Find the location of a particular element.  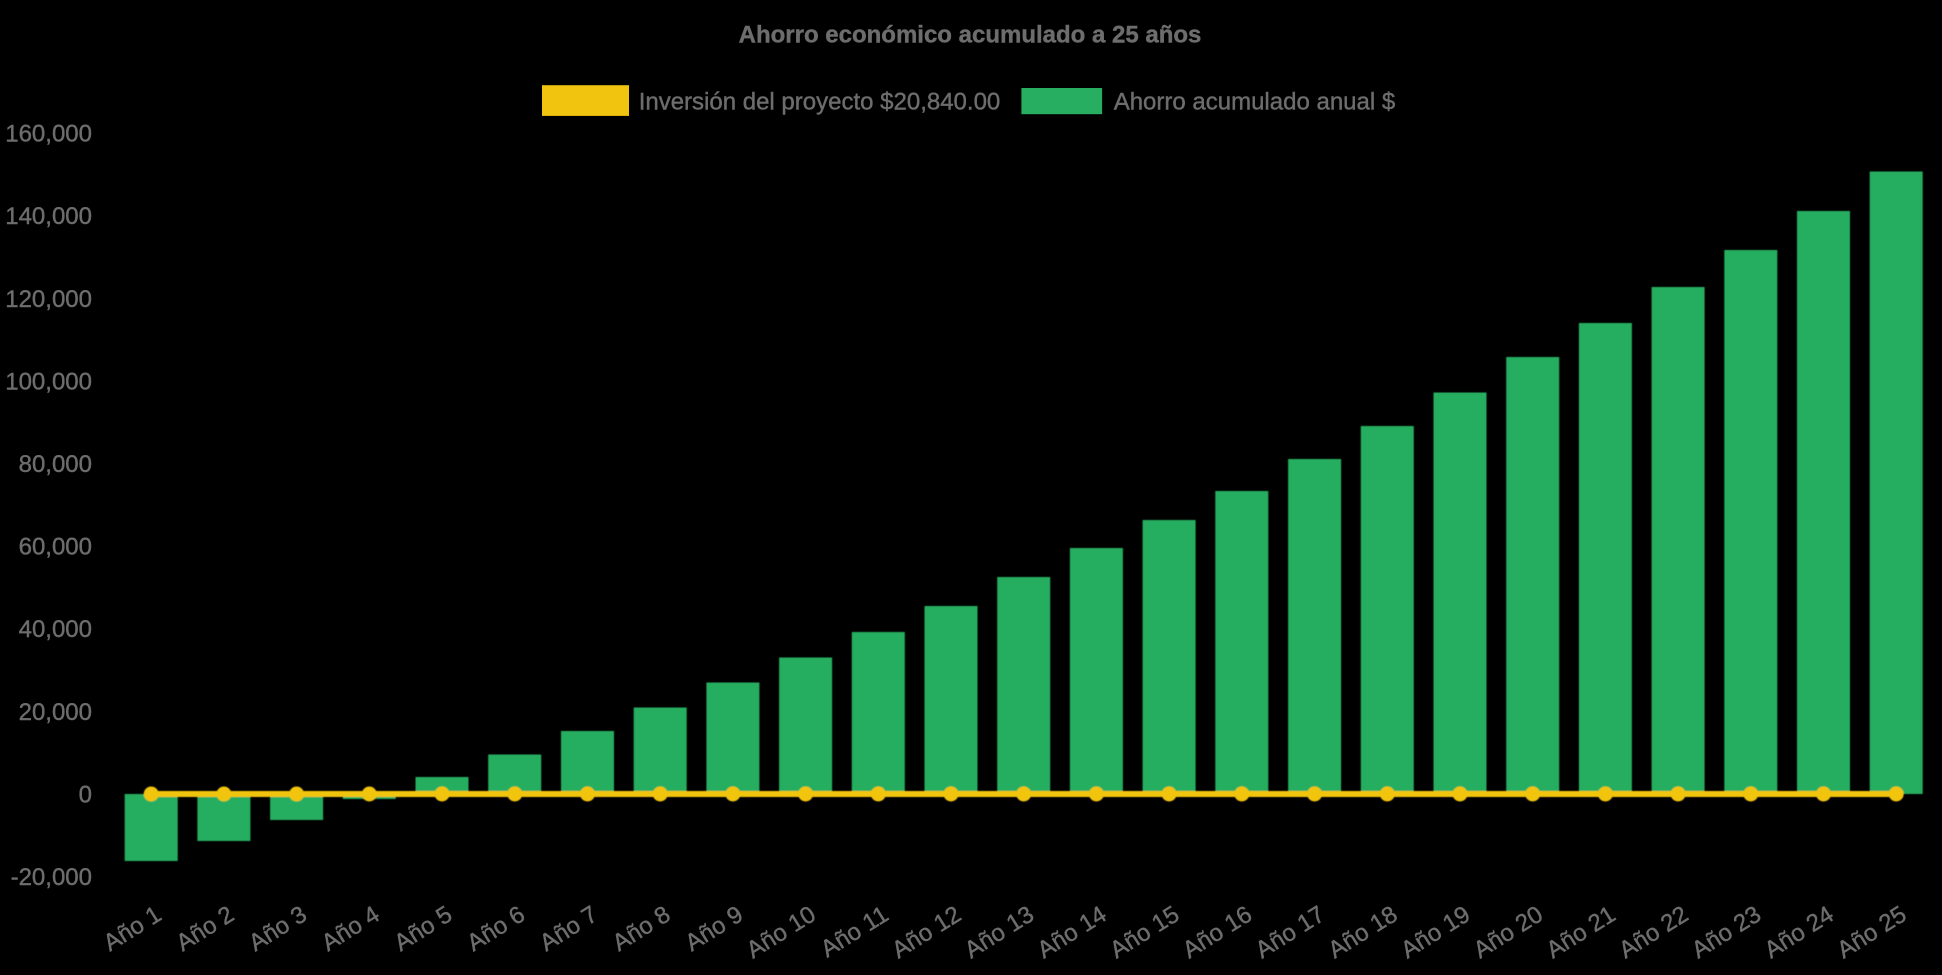

svg-text: 100,000 is located at coordinates (48, 381).